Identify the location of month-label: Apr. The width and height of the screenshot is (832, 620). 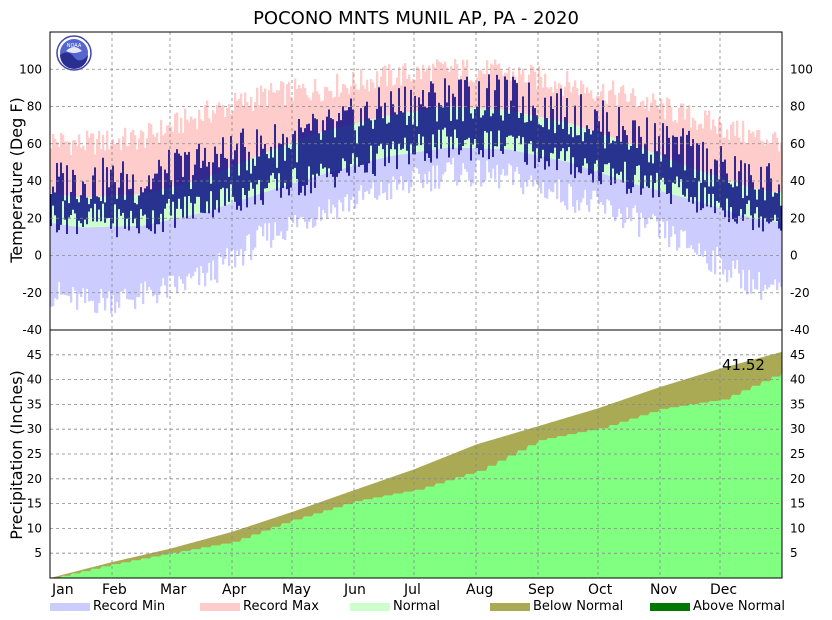
(234, 590).